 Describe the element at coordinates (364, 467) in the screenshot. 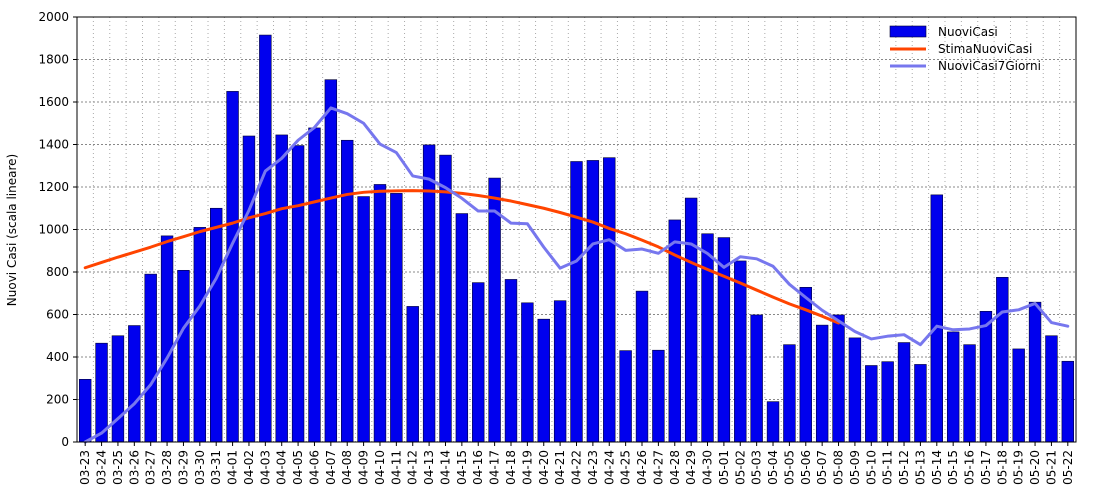

I see `x-tick-label: 04-09` at that location.